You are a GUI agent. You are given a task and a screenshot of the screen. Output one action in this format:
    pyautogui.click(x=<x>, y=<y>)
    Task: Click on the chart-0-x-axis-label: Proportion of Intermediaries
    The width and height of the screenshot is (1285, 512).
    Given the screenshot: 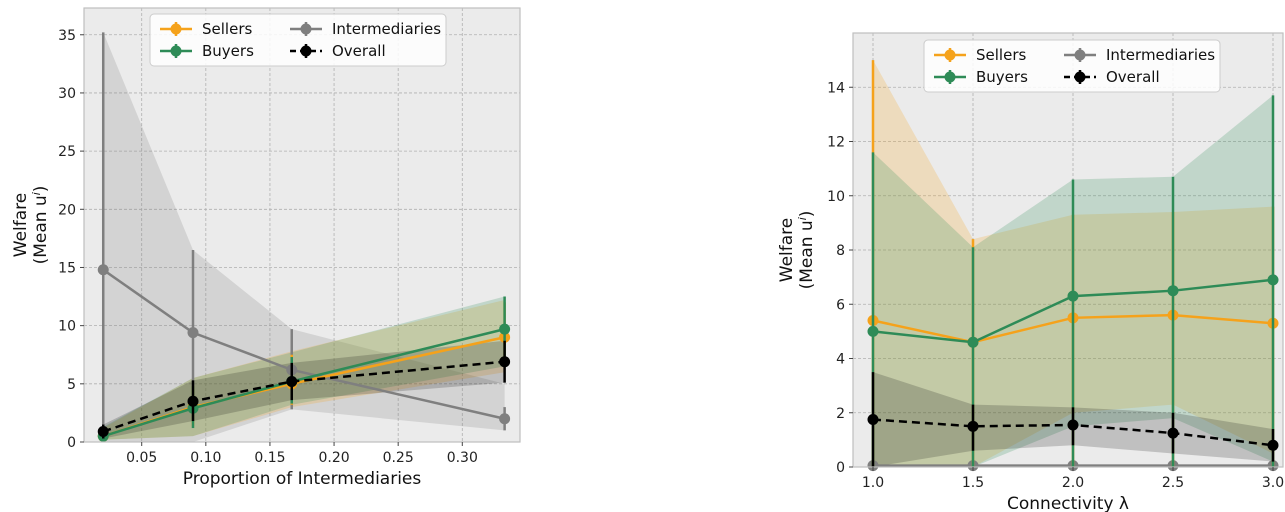 What is the action you would take?
    pyautogui.click(x=302, y=479)
    